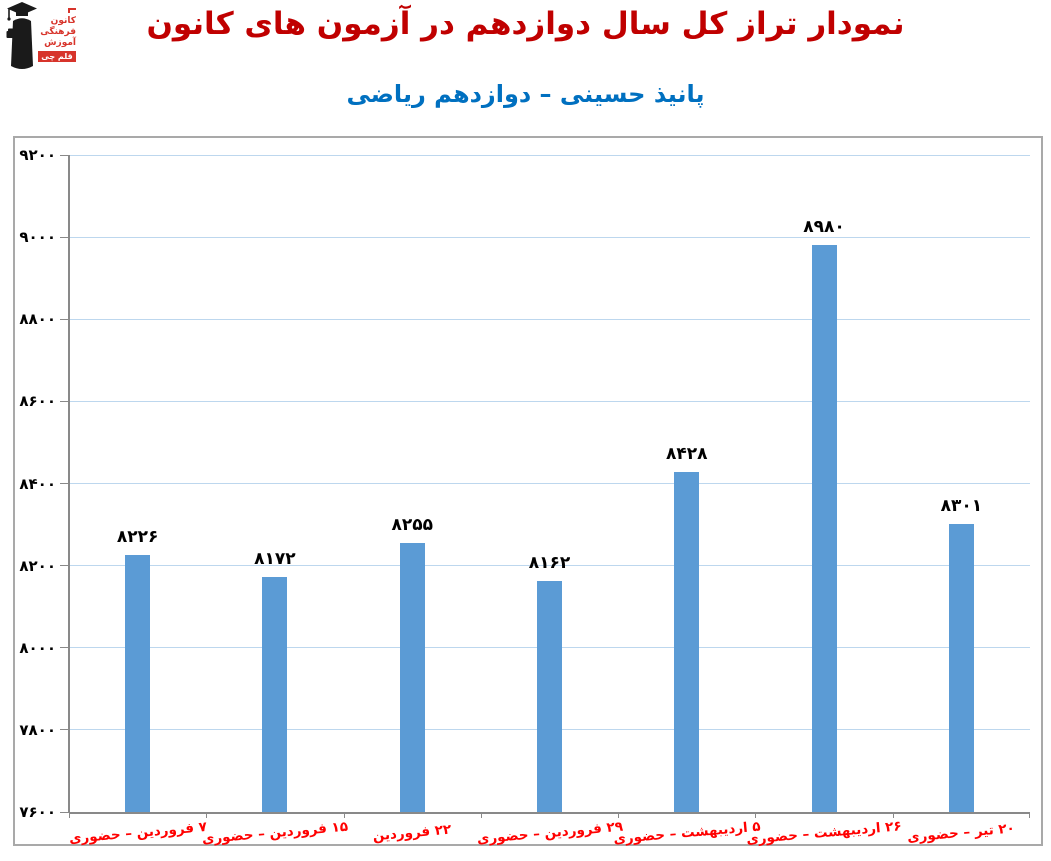 This screenshot has height=861, width=1051. I want to click on y-axis-label: ۸۴۰۰, so click(37, 483).